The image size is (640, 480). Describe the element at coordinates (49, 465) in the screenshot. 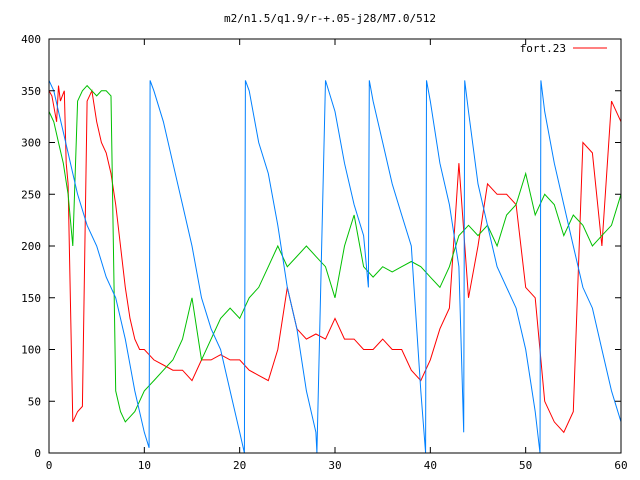

I see `x-tick-label: 0` at that location.